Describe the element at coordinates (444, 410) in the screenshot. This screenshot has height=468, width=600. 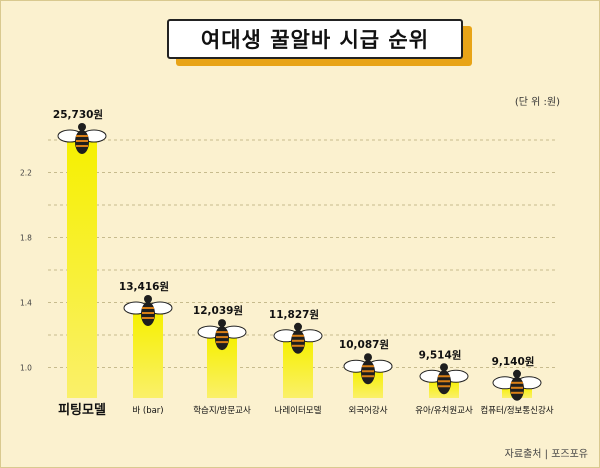
I see `x-category-label: 유아/유치원교사` at that location.